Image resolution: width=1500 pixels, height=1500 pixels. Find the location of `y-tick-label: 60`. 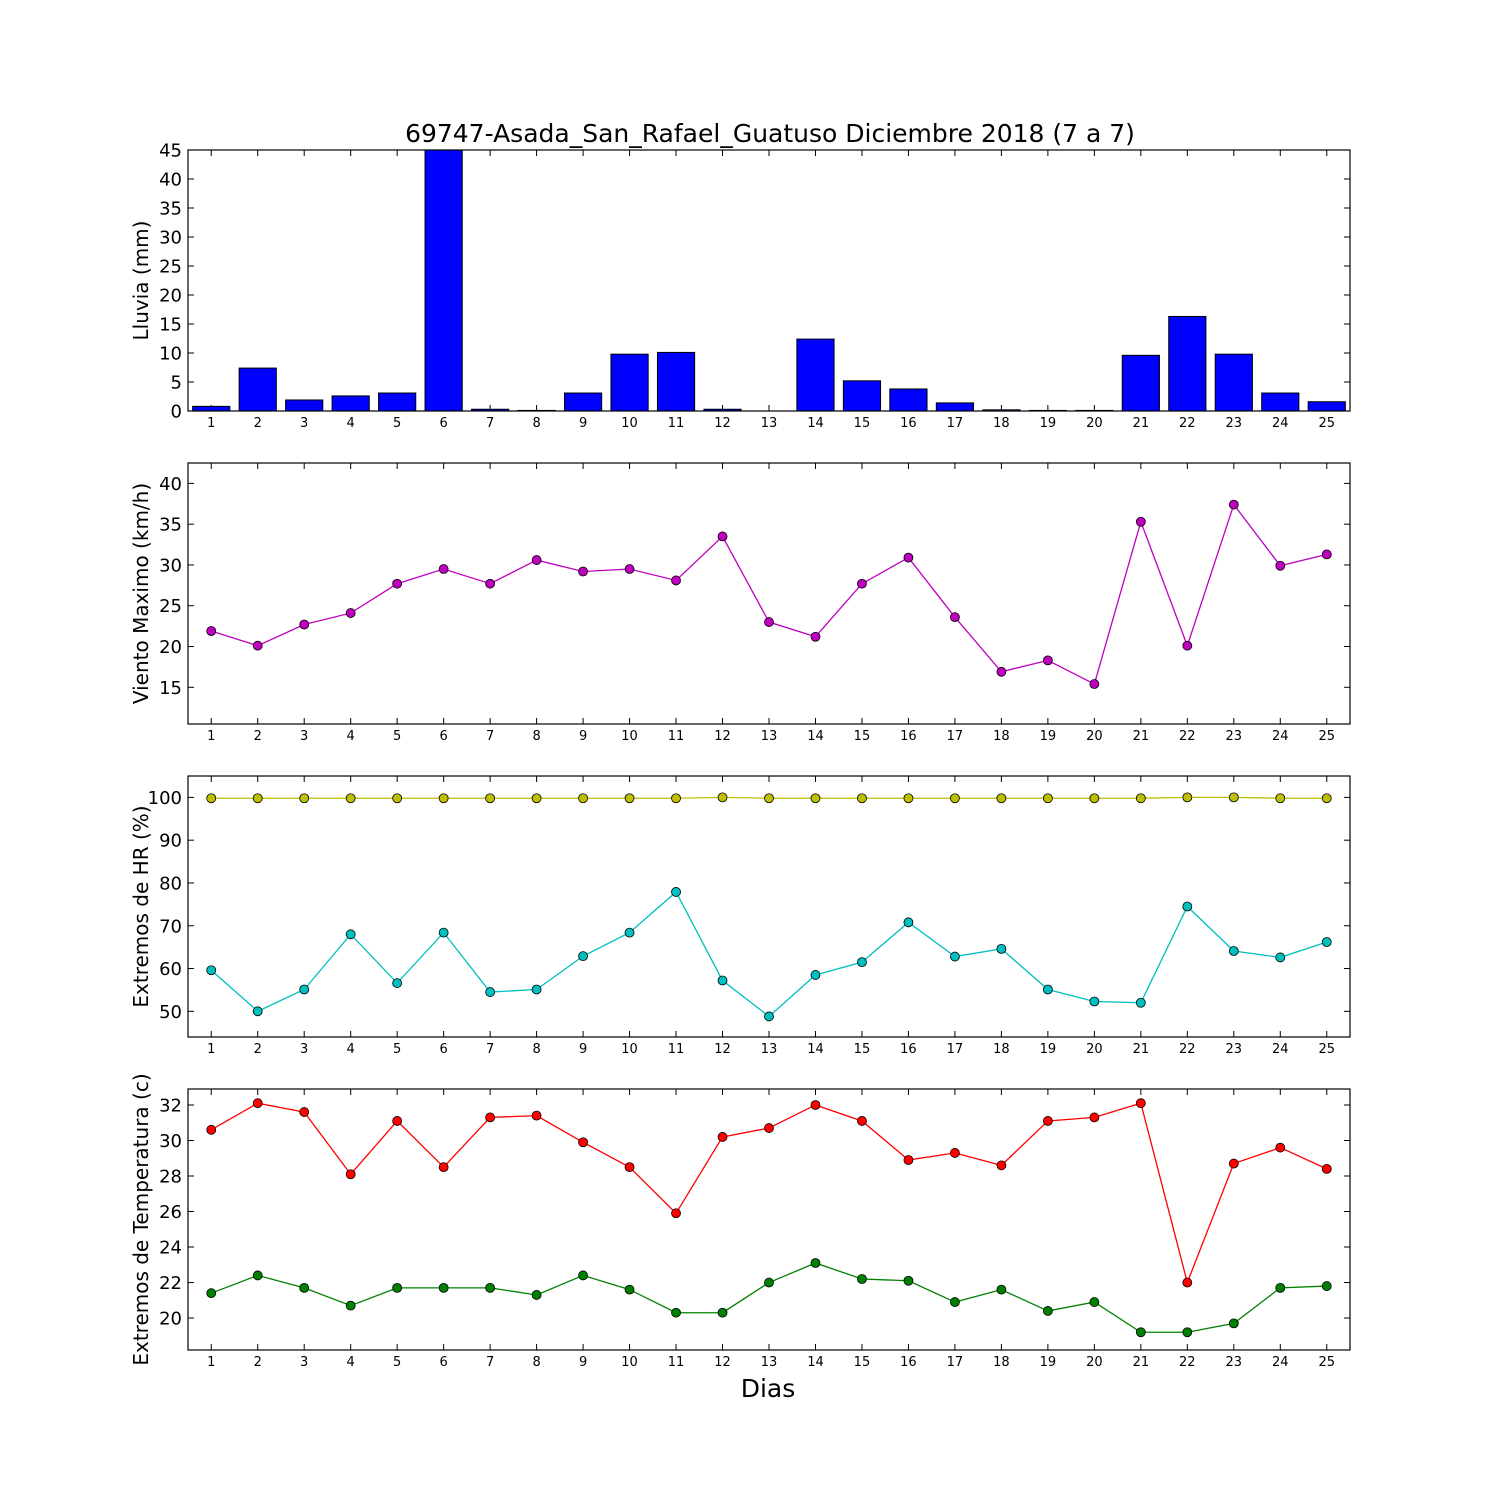

y-tick-label: 60 is located at coordinates (170, 969).